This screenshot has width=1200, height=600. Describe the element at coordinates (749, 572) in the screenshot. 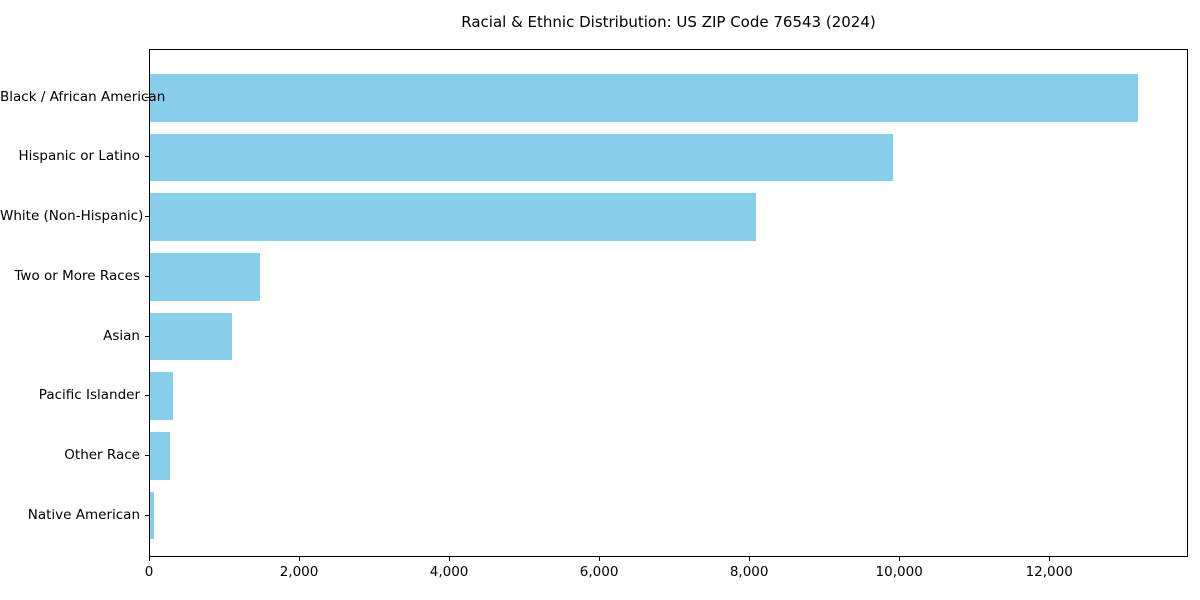

I see `x-tick-label: 8,000` at that location.